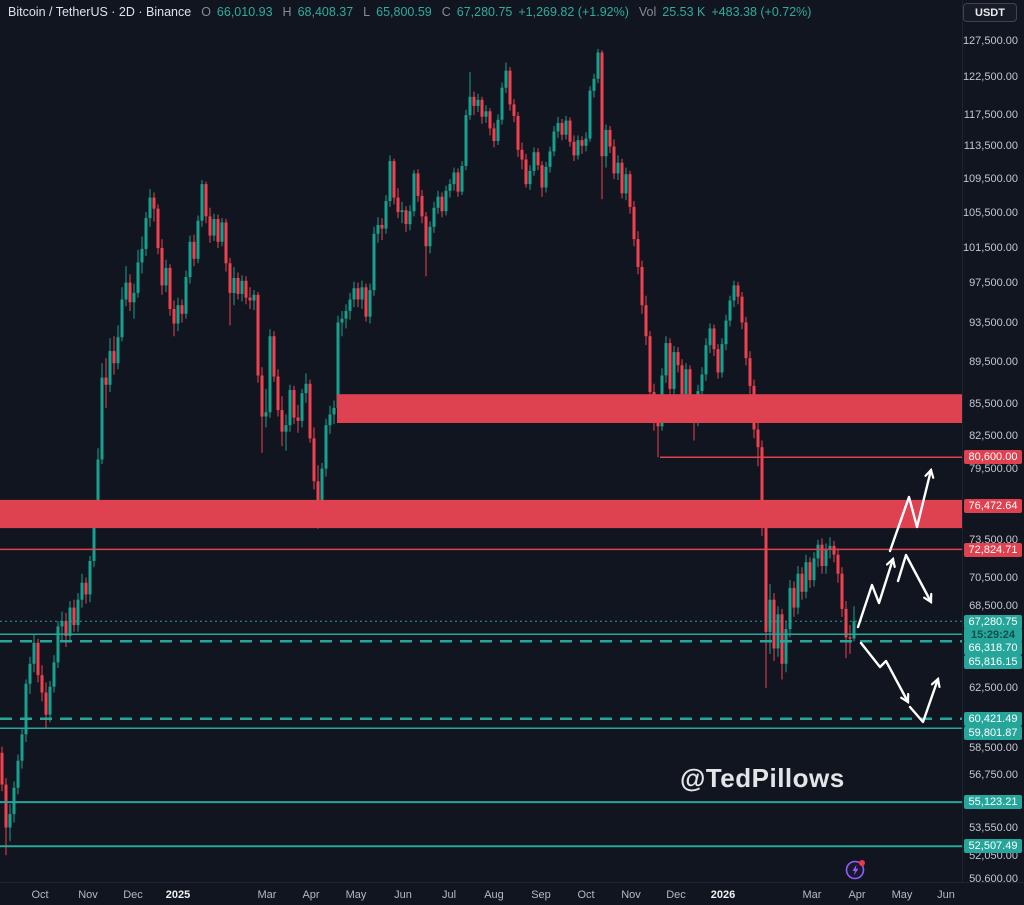  I want to click on time-label-month: Mar, so click(812, 894).